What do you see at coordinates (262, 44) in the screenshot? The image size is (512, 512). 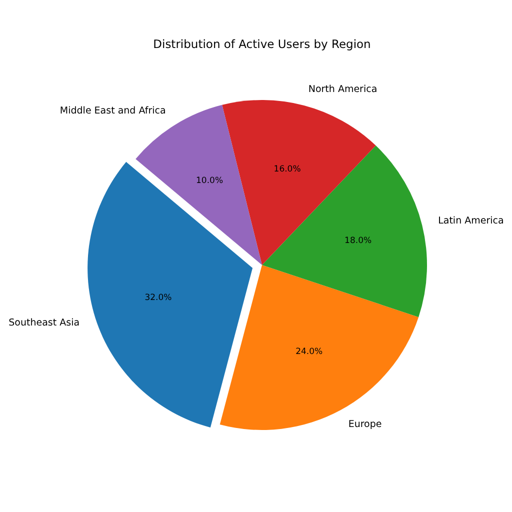 I see `chart-title: Distribution of Active Users by Region` at bounding box center [262, 44].